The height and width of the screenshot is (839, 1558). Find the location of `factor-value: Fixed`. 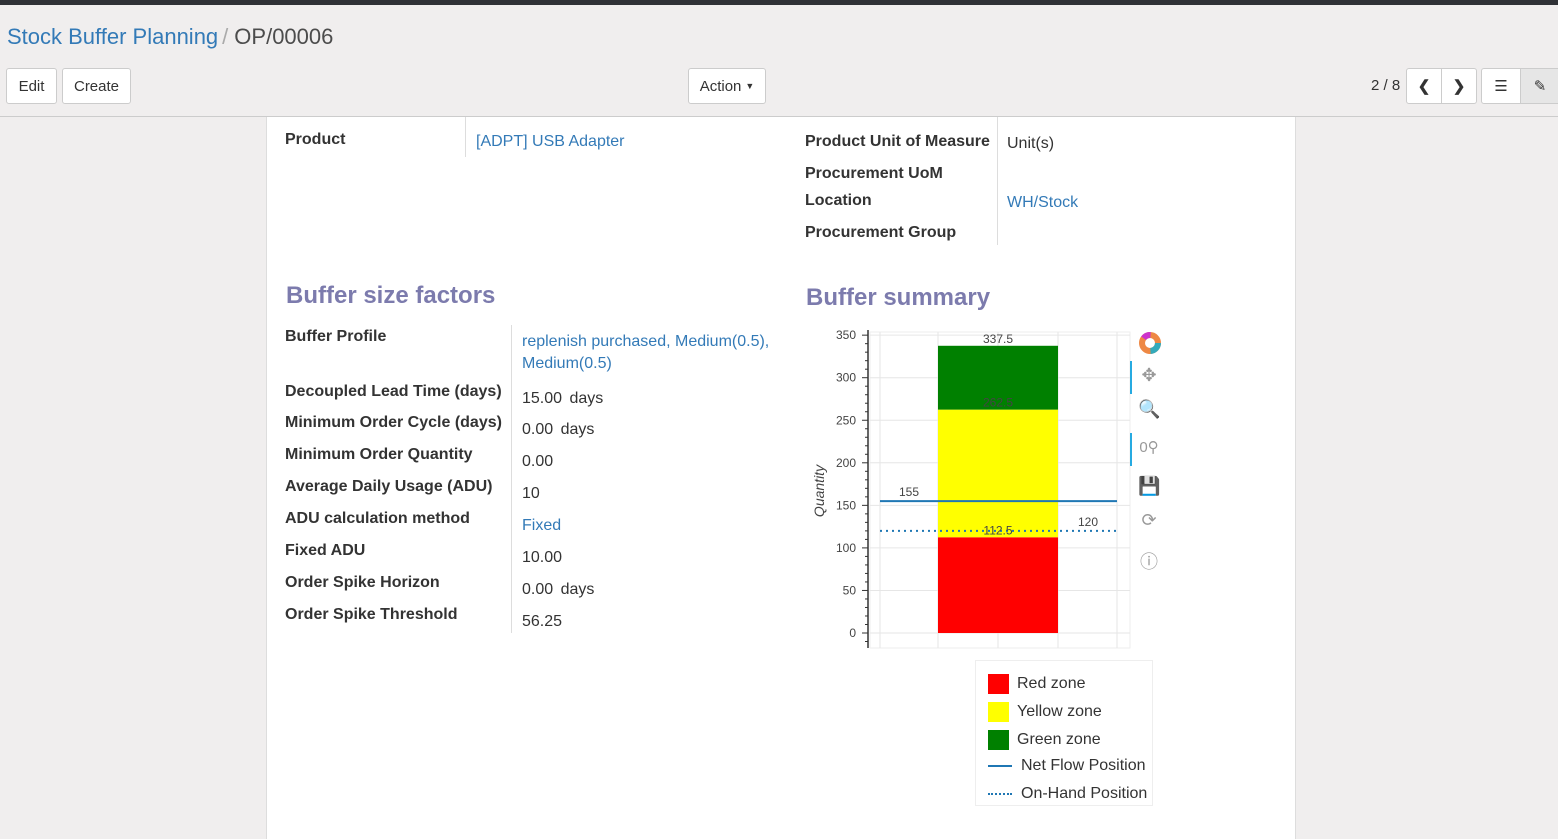

factor-value: Fixed is located at coordinates (541, 526).